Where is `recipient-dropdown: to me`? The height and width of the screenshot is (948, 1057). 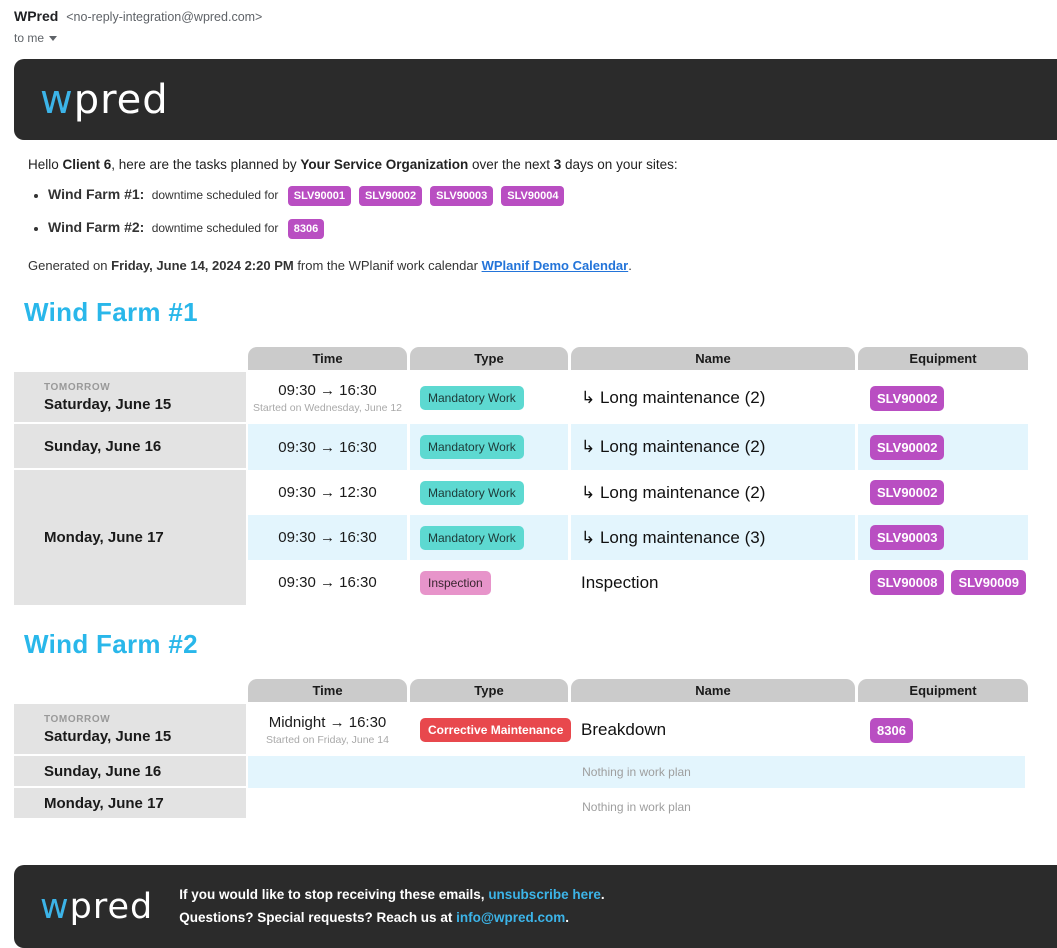
recipient-dropdown: to me is located at coordinates (49, 38).